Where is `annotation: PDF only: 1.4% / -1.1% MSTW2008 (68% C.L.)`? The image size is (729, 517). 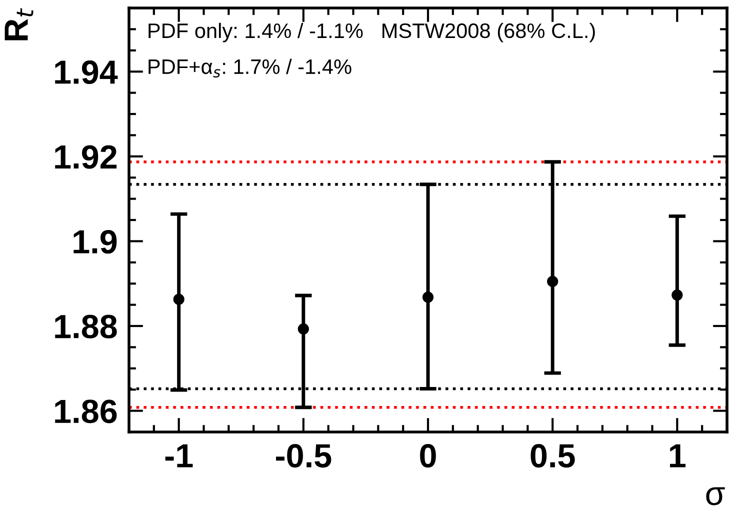 annotation: PDF only: 1.4% / -1.1% MSTW2008 (68% C.L.) is located at coordinates (371, 32).